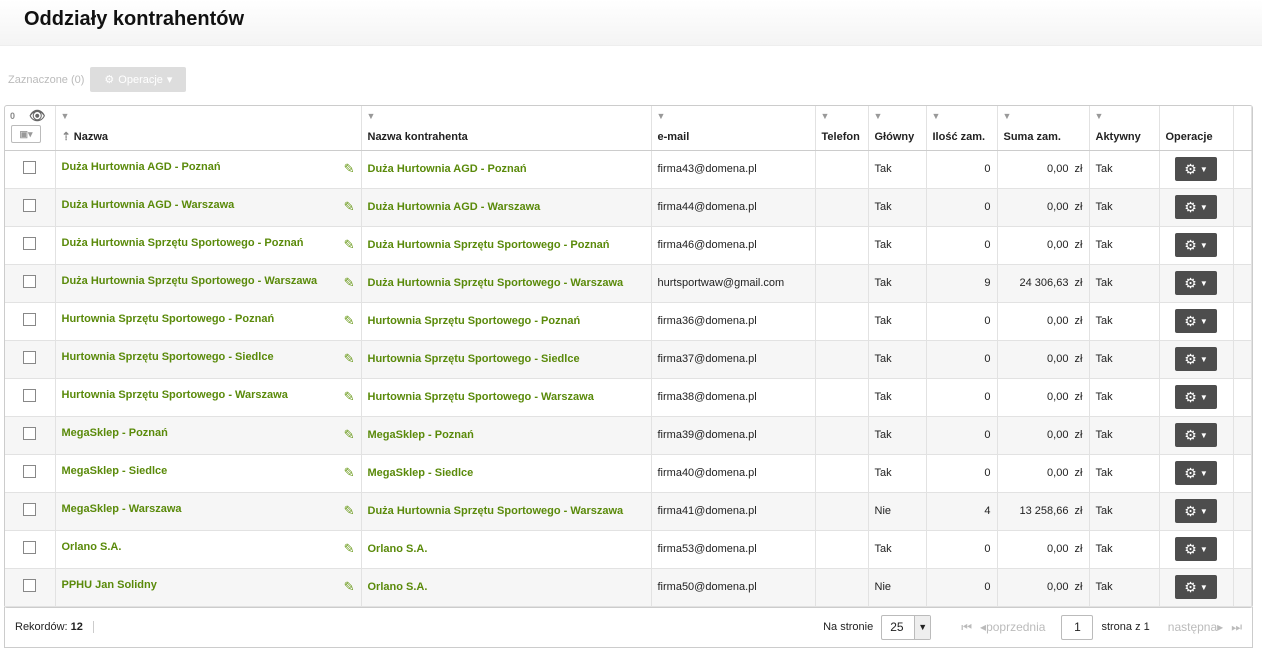  I want to click on per-page-select: 25 ▼, so click(906, 627).